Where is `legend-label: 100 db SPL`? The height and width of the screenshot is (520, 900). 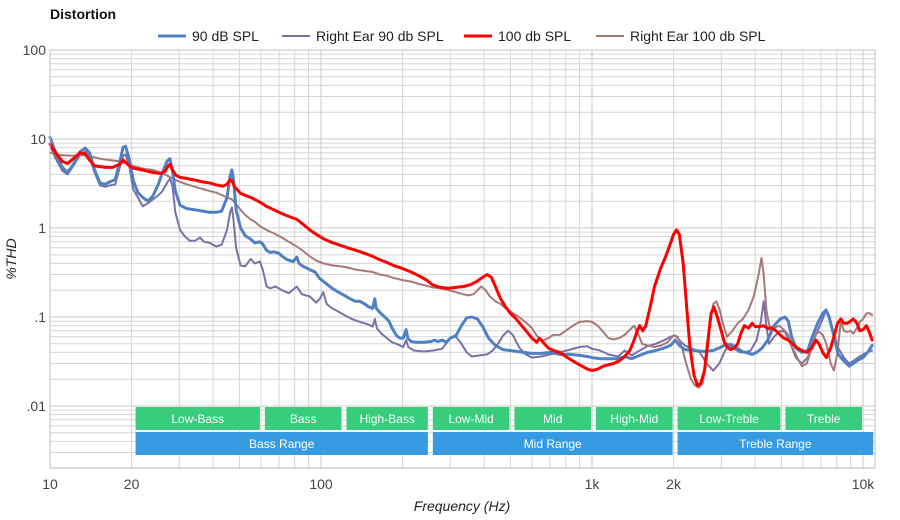 legend-label: 100 db SPL is located at coordinates (534, 36).